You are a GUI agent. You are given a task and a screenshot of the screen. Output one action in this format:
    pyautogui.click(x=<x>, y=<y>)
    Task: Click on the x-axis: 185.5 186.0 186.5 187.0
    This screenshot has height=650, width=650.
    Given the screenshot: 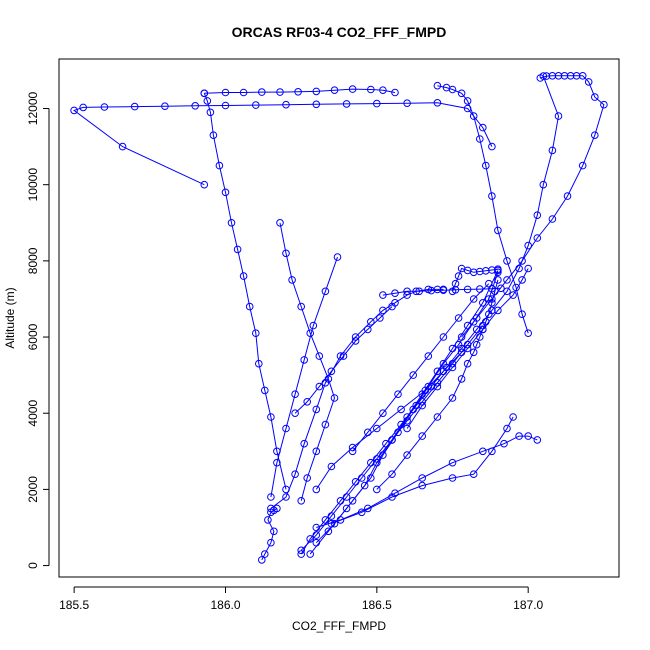 What is the action you would take?
    pyautogui.click(x=301, y=599)
    